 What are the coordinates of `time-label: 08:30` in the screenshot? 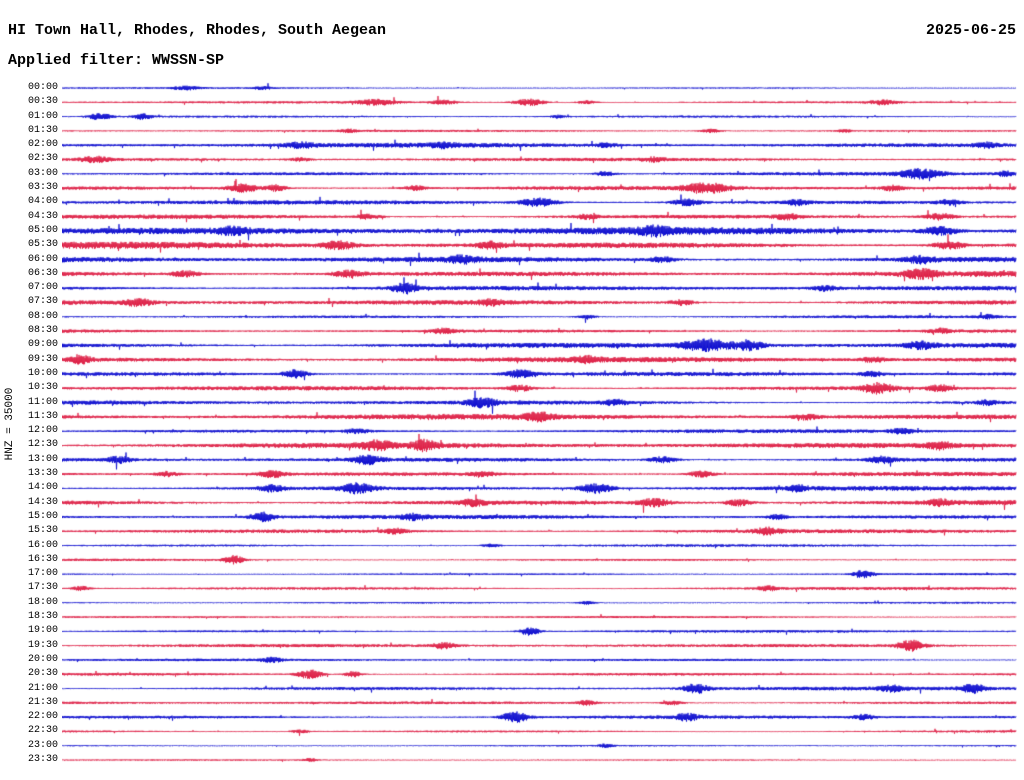 It's located at (42, 331).